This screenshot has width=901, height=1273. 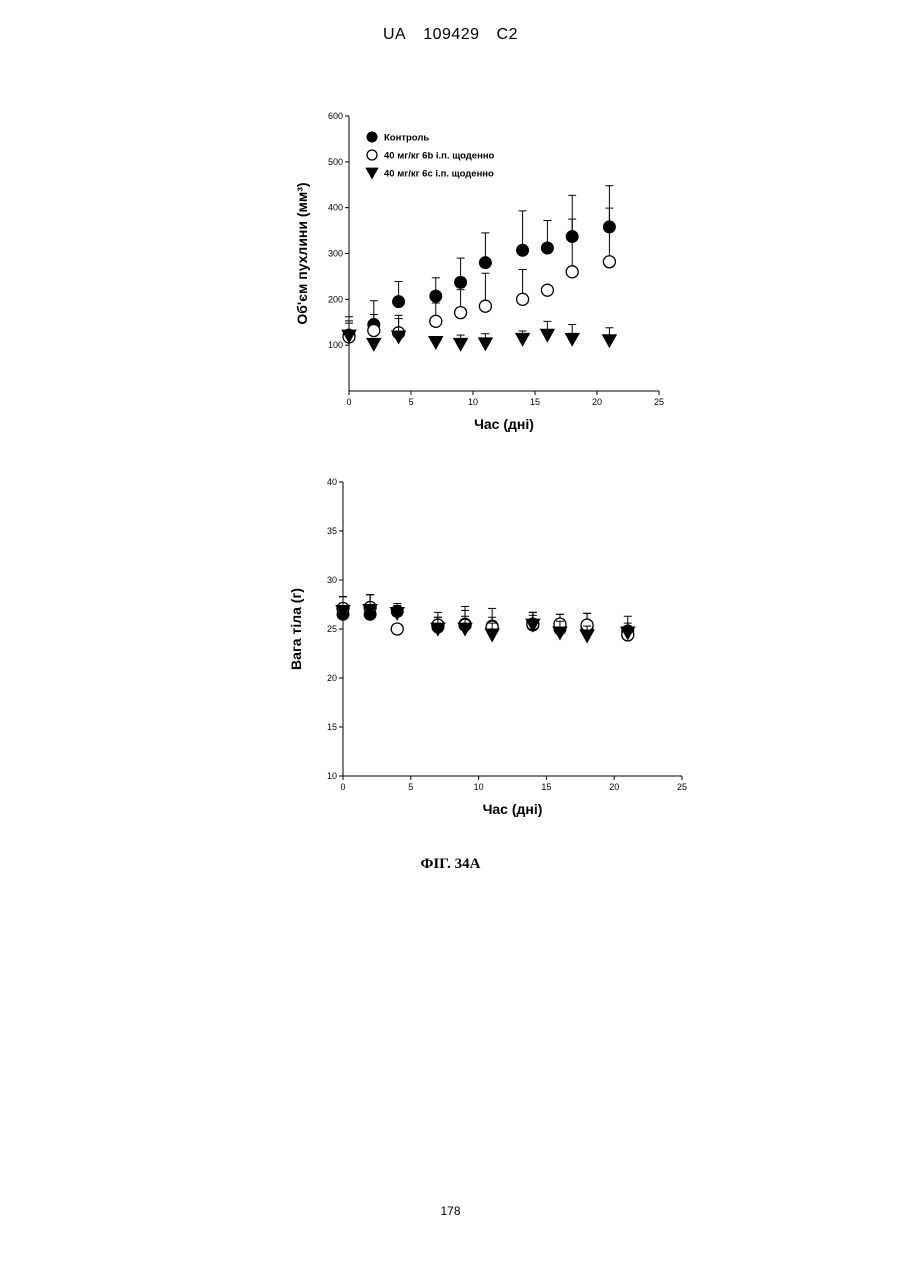 I want to click on y-axis-title: Вага тіла (г), so click(x=296, y=629).